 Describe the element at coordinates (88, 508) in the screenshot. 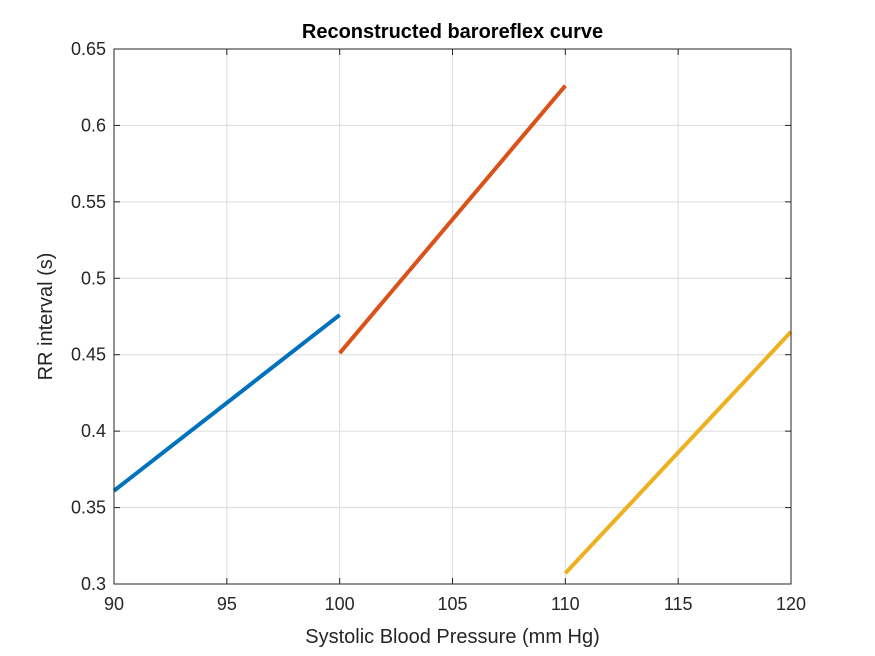

I see `y-tick-label: 0.35` at that location.